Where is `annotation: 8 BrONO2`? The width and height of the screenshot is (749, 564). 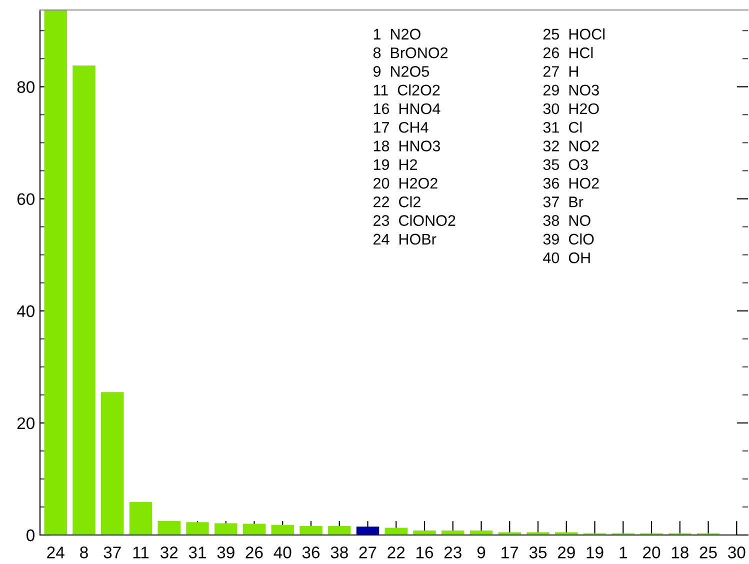
annotation: 8 BrONO2 is located at coordinates (410, 52).